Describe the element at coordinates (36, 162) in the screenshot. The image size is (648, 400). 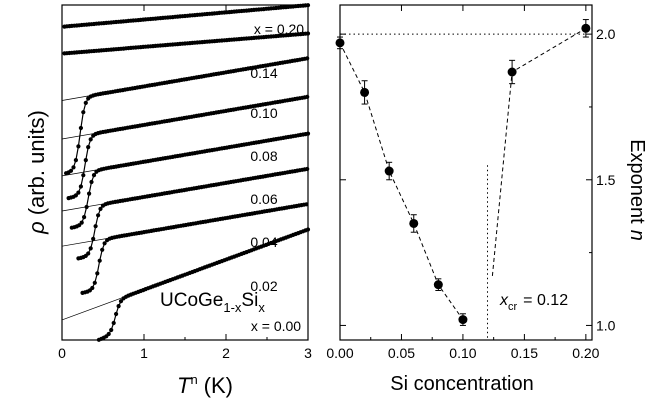
I see `left-ylabel-rest: (arb. units)` at that location.